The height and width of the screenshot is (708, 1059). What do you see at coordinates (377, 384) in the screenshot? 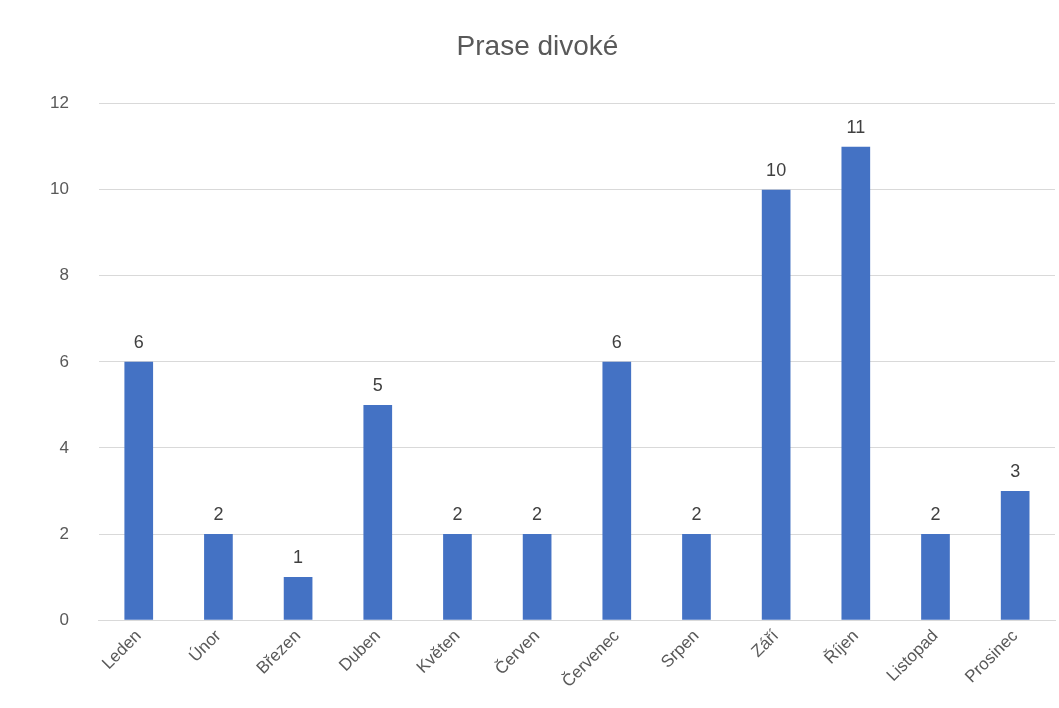
I see `data-label: 5` at bounding box center [377, 384].